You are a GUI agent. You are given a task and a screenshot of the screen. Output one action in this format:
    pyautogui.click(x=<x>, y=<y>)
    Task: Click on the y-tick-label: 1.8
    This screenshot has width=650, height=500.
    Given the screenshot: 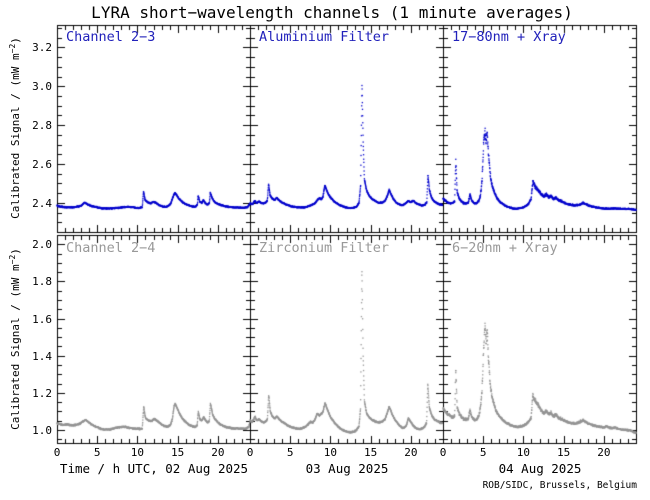 What is the action you would take?
    pyautogui.click(x=42, y=282)
    